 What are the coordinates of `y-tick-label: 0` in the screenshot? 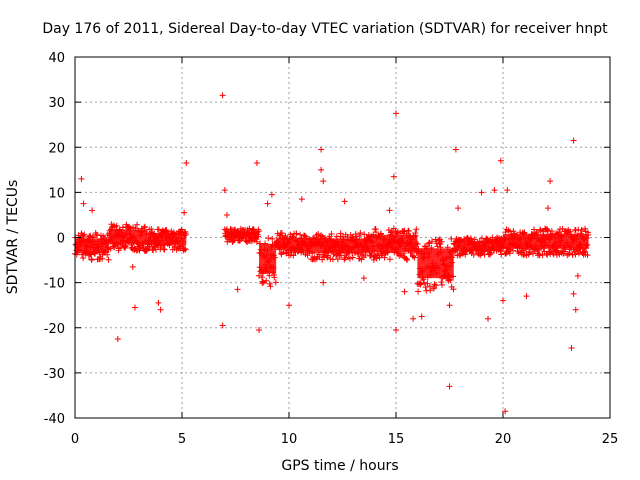 It's located at (61, 239).